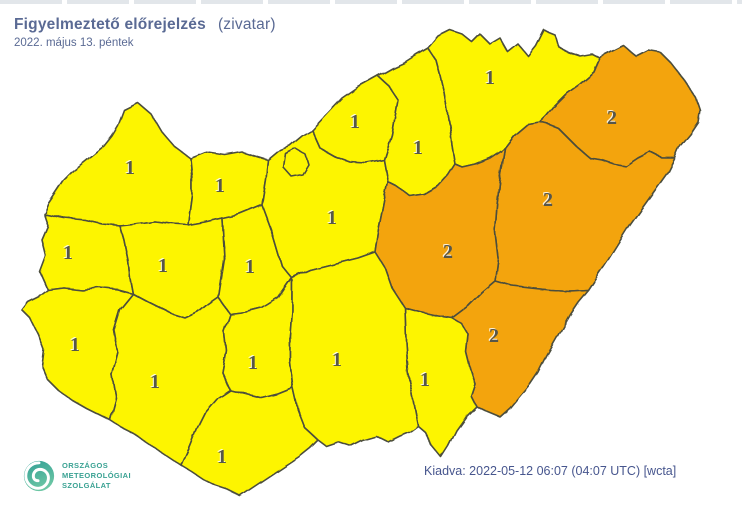 The width and height of the screenshot is (742, 522). Describe the element at coordinates (354, 349) in the screenshot. I see `county-bacs` at that location.